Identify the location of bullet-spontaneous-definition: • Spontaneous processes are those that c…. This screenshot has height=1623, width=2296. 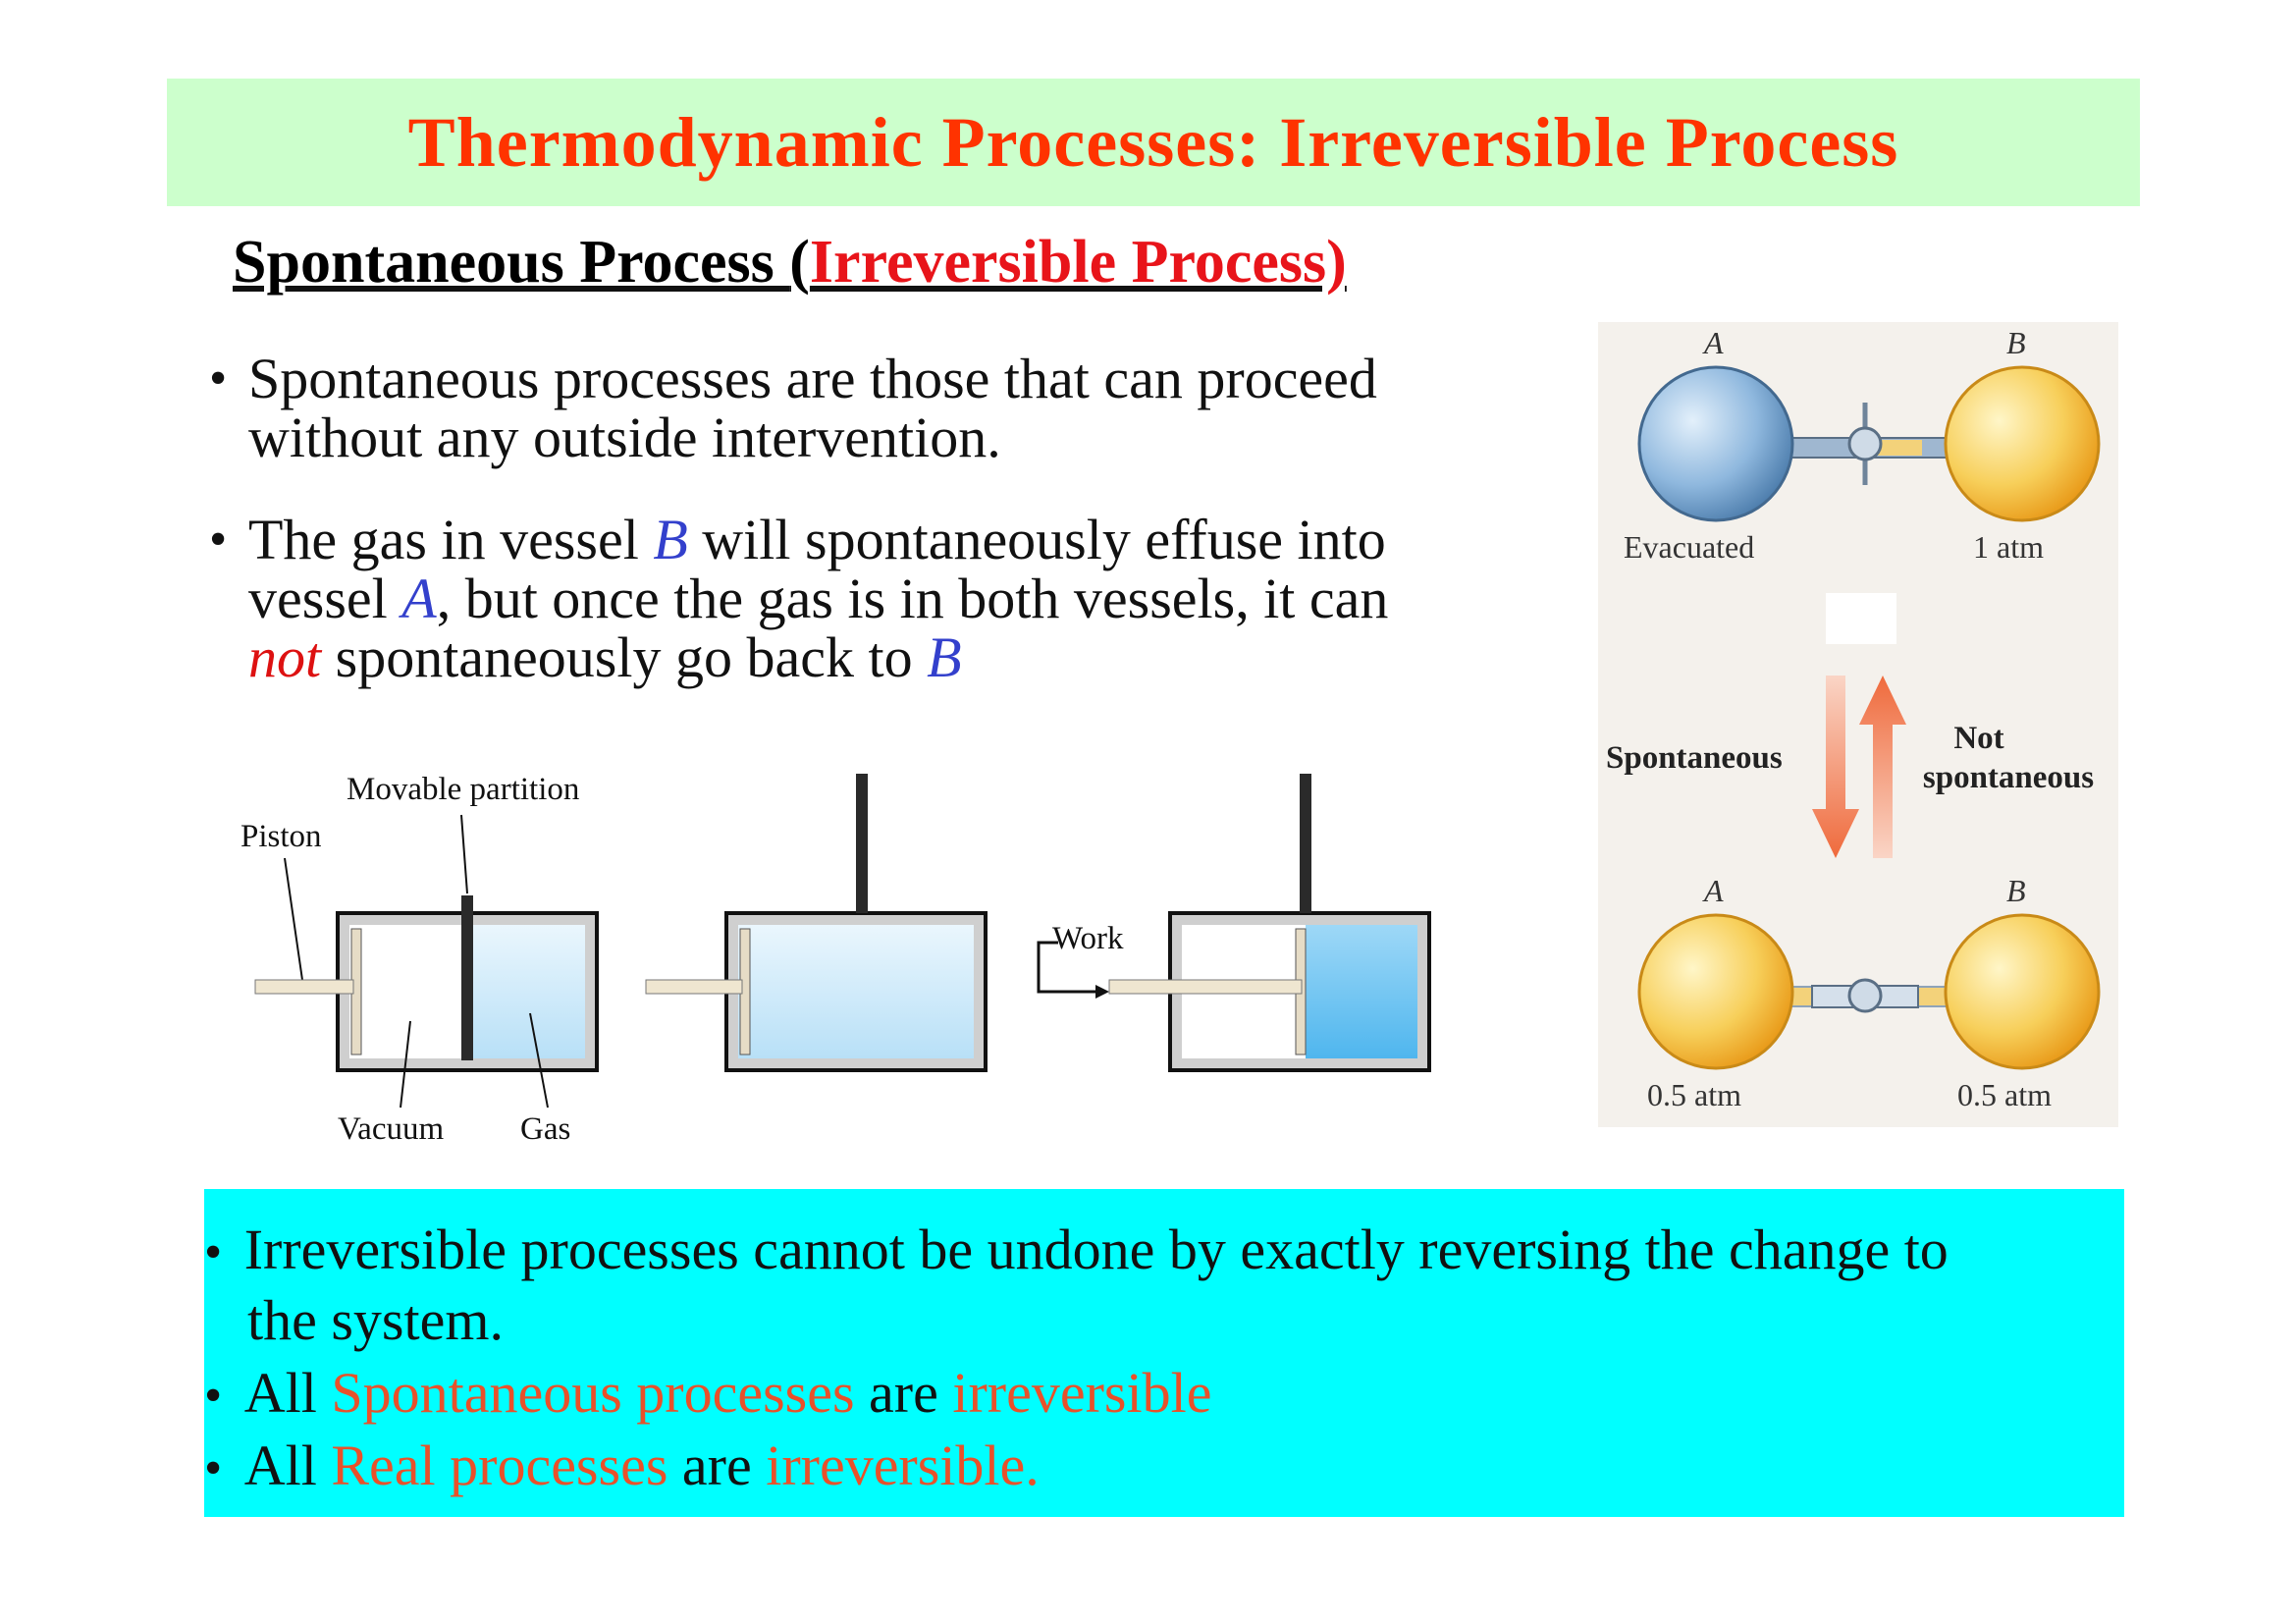
(793, 409).